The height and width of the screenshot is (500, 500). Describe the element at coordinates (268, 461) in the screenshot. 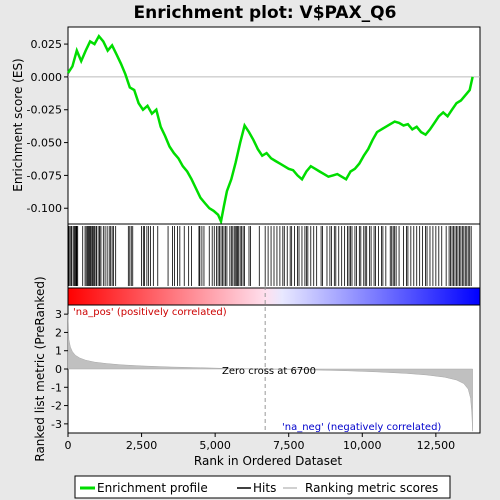

I see `metric-x-axis-label: Rank in Ordered Dataset` at that location.